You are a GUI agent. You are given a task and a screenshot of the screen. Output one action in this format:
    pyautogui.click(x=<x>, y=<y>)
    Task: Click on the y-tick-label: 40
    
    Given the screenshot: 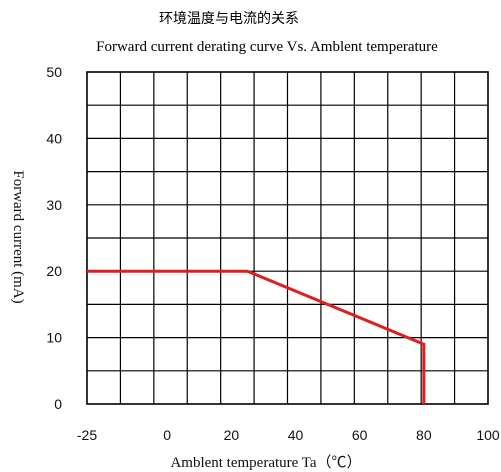 What is the action you would take?
    pyautogui.click(x=54, y=138)
    